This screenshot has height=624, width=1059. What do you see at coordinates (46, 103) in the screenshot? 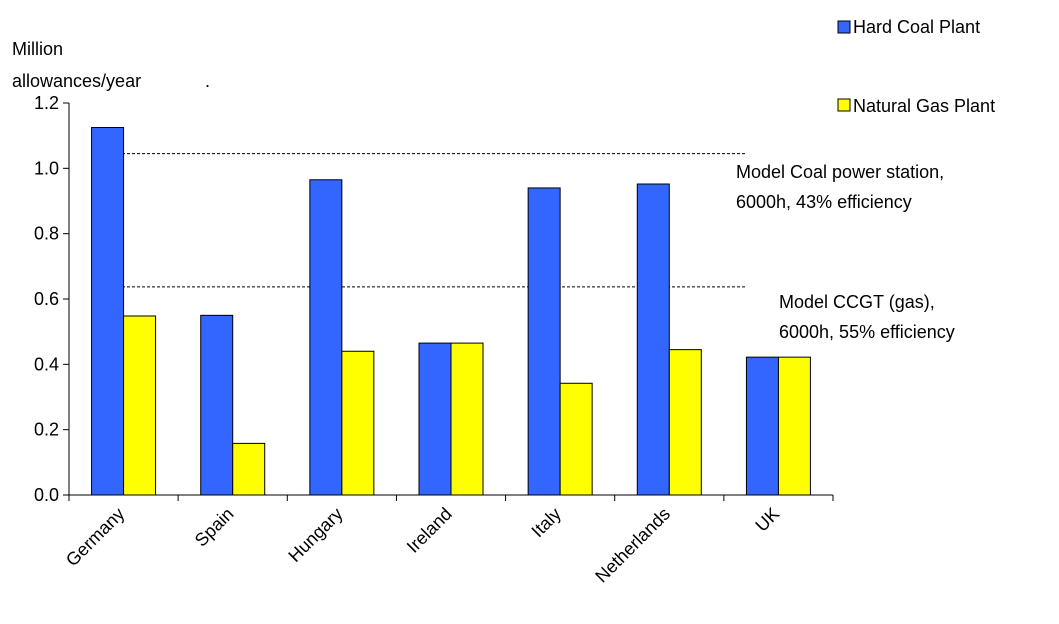
I see `y-tick-label: 1.2` at bounding box center [46, 103].